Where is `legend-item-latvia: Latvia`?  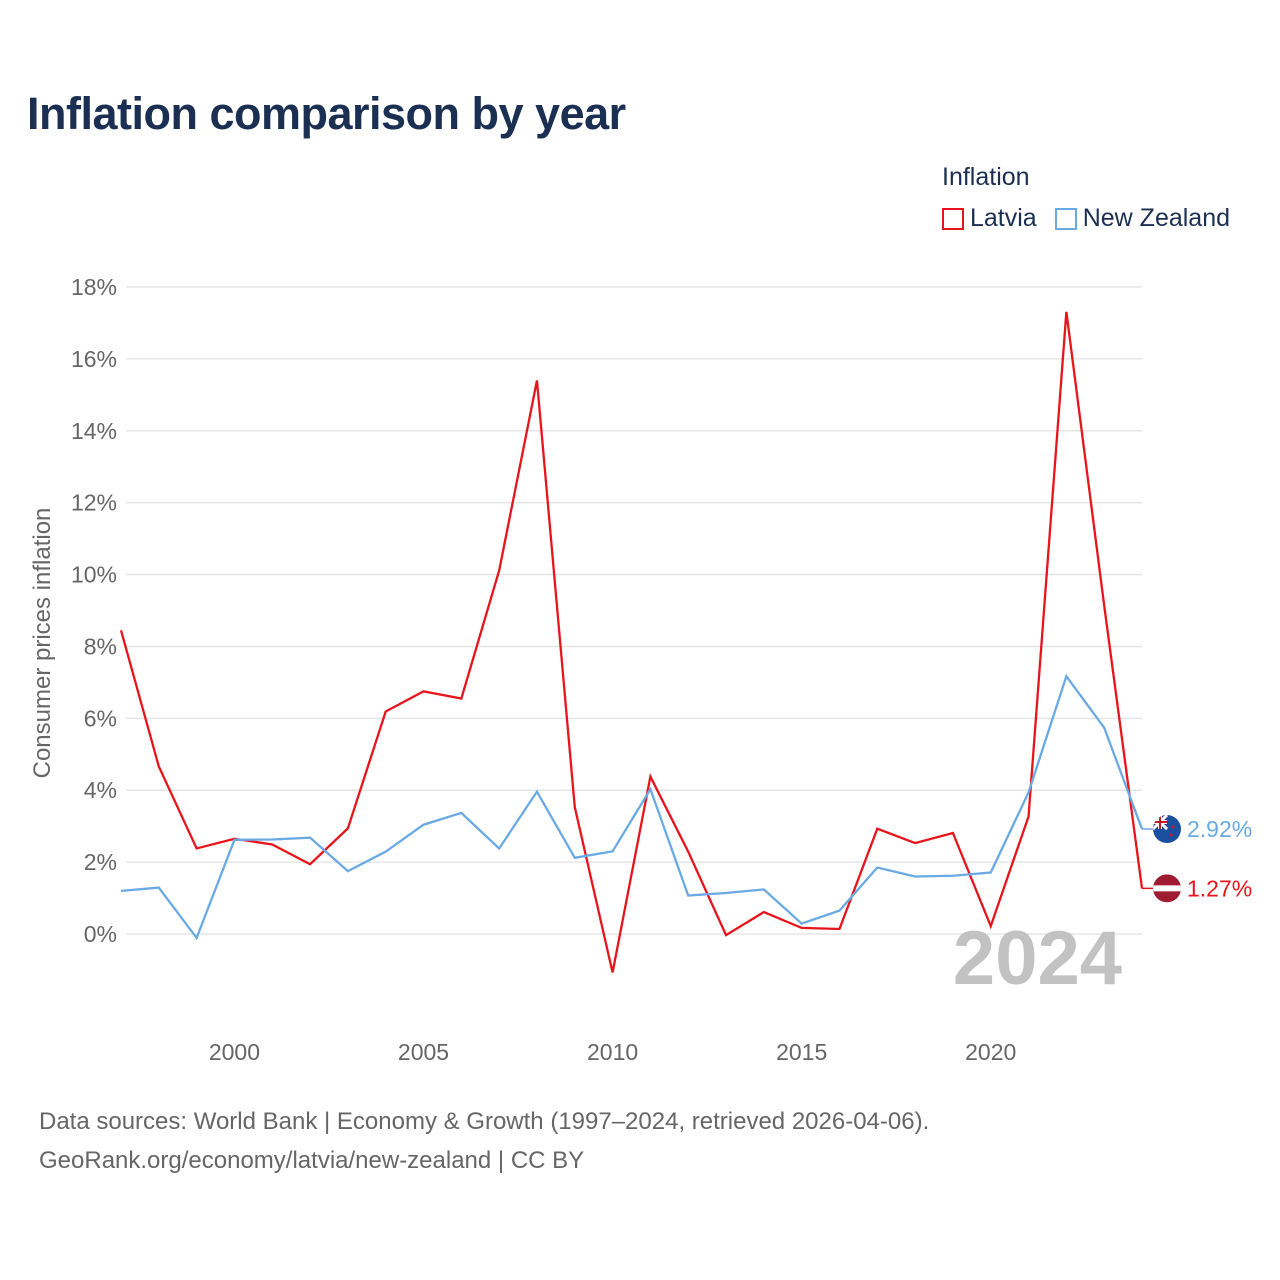 legend-item-latvia: Latvia is located at coordinates (989, 218).